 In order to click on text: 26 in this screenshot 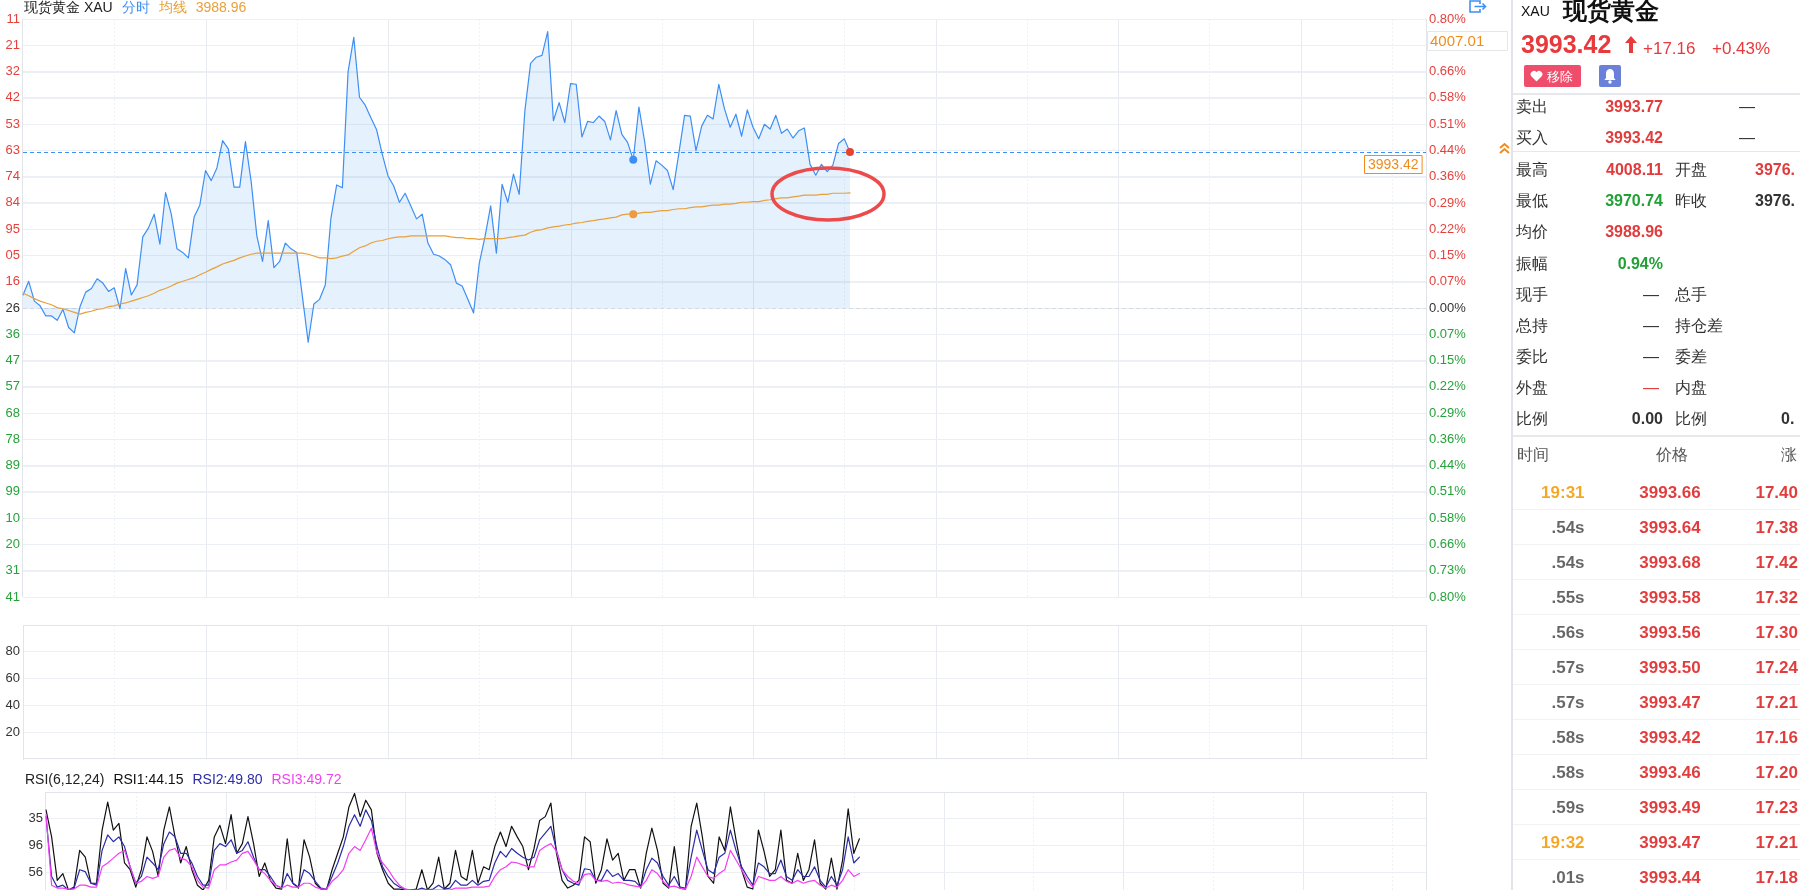, I will do `click(12, 307)`.